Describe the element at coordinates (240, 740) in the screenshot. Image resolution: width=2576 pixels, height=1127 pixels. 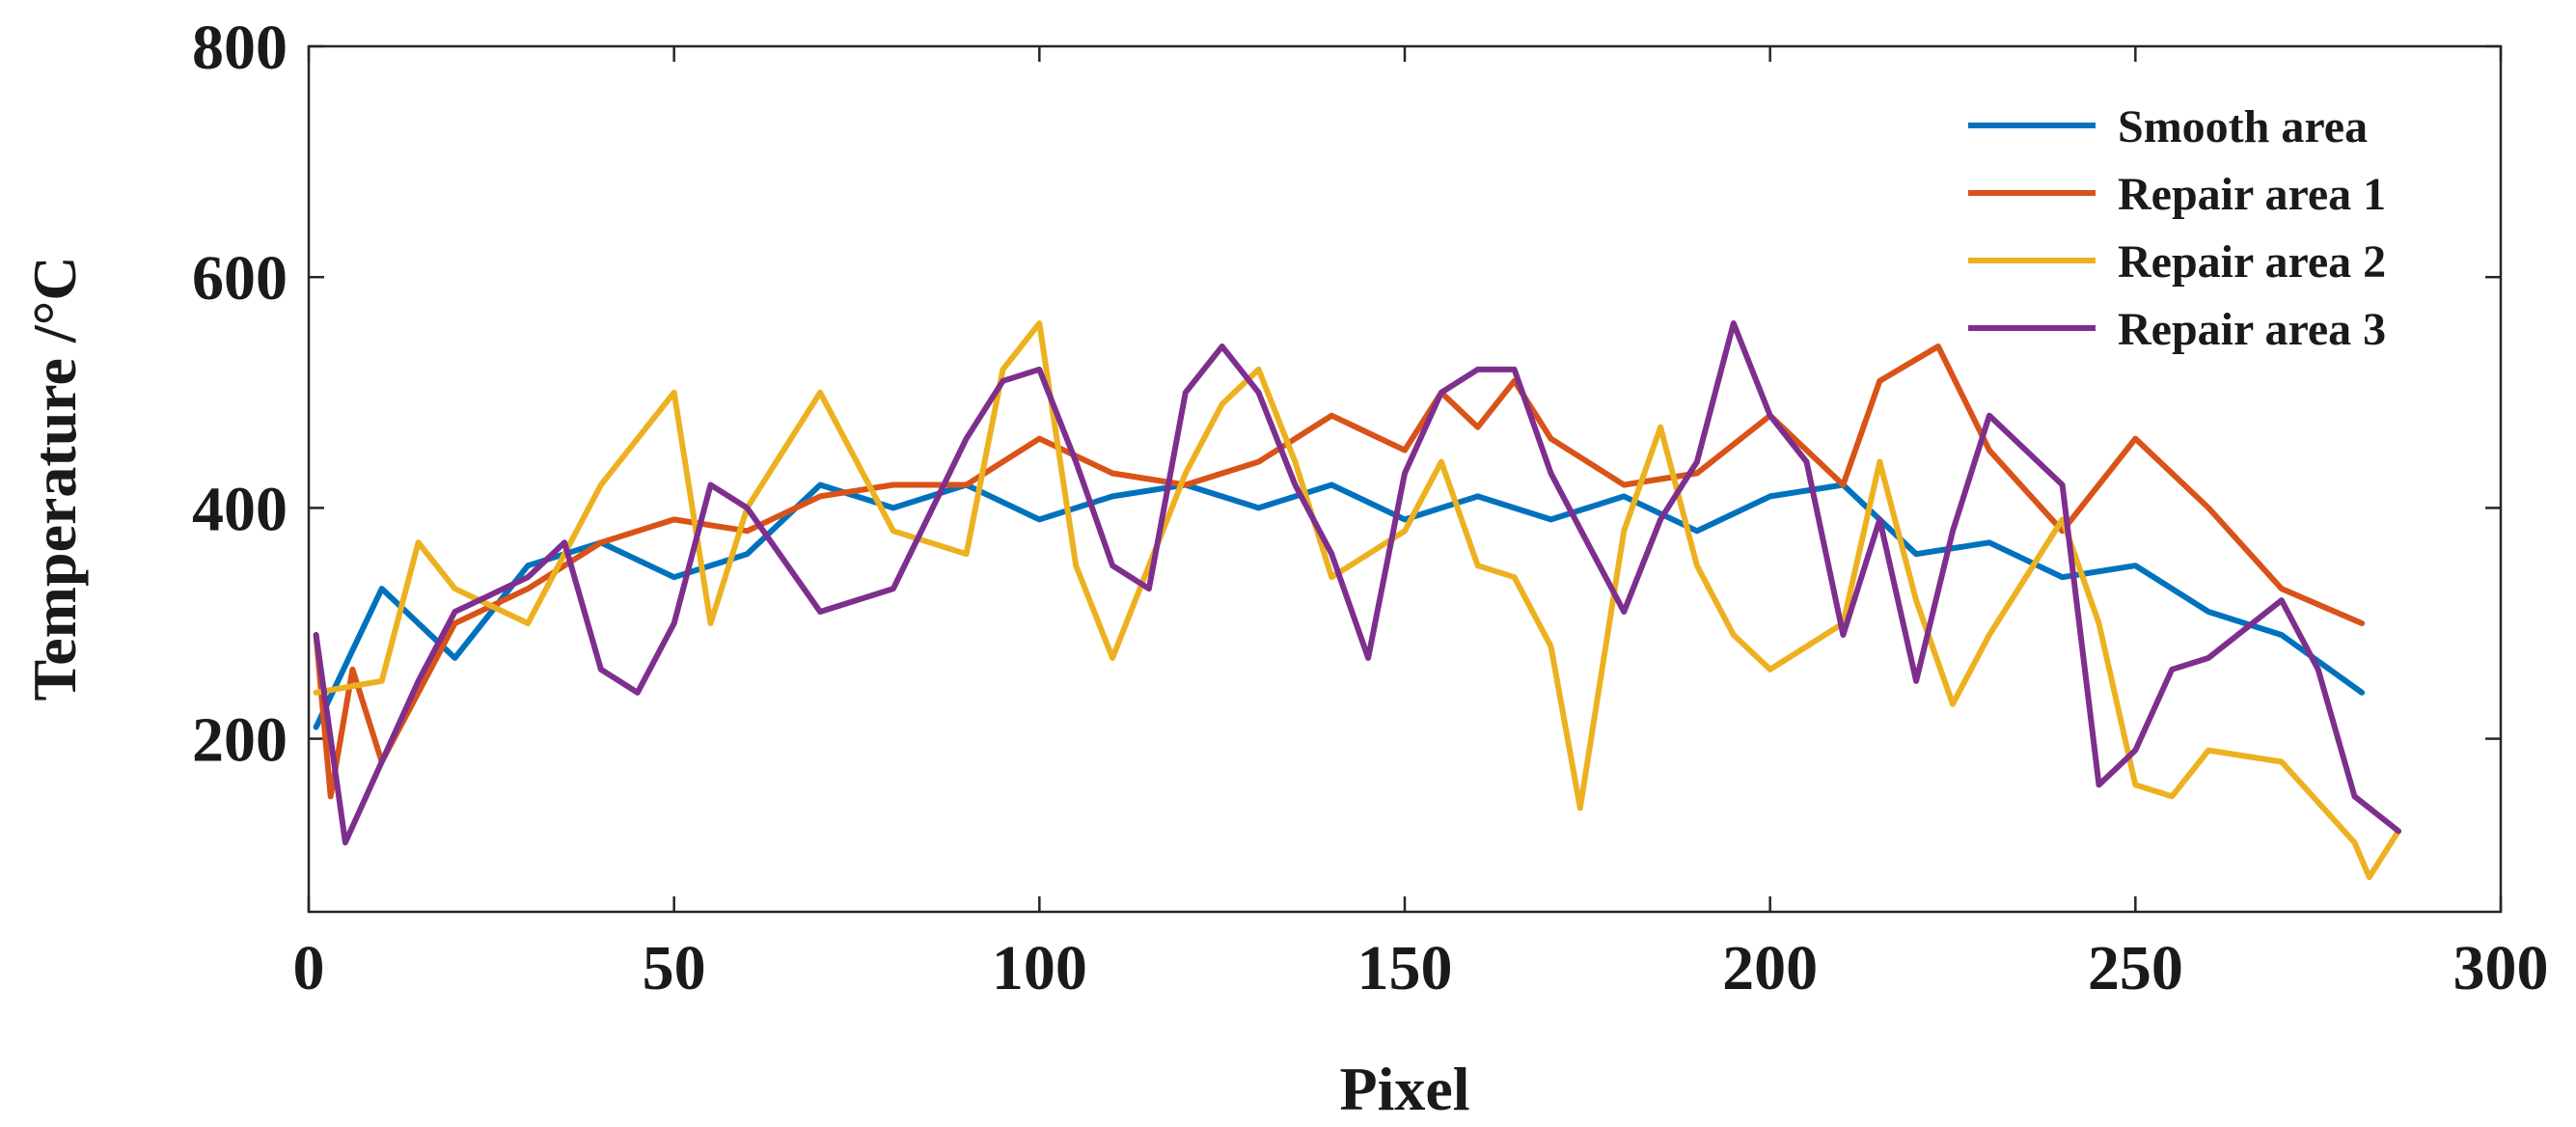
I see `y-tick-label: 200` at that location.